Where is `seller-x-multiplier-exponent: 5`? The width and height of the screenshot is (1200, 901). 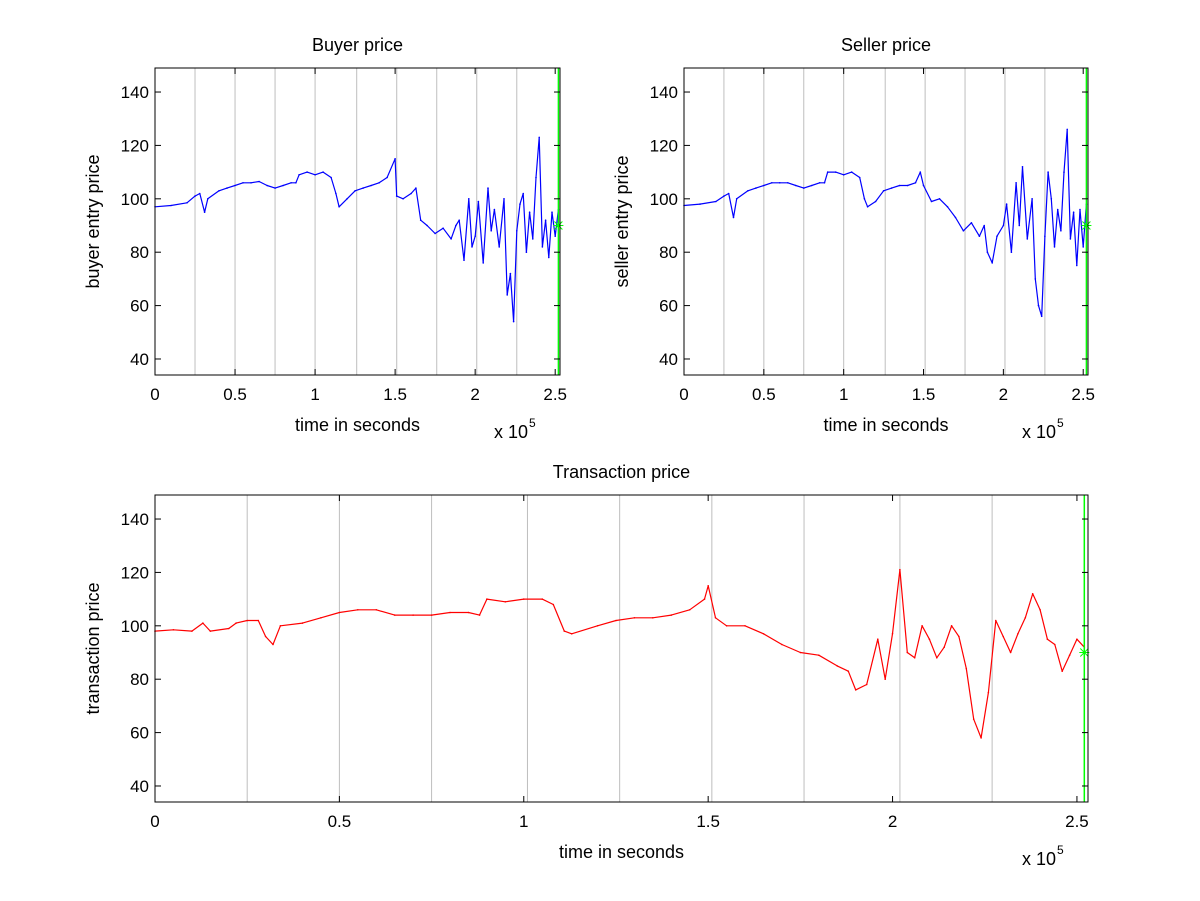 seller-x-multiplier-exponent: 5 is located at coordinates (1060, 423).